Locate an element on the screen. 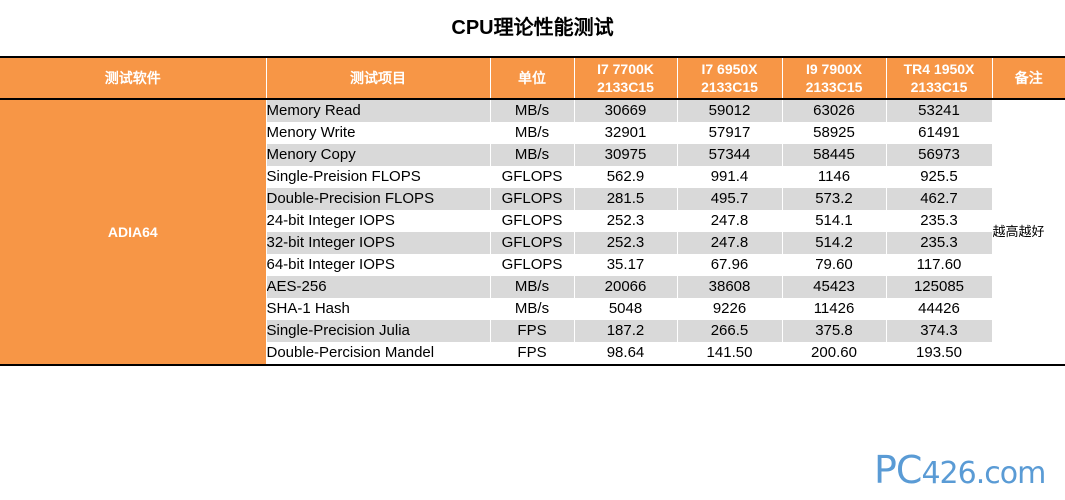 This screenshot has height=500, width=1065. page-title: CPU理论性能测试 is located at coordinates (532, 28).